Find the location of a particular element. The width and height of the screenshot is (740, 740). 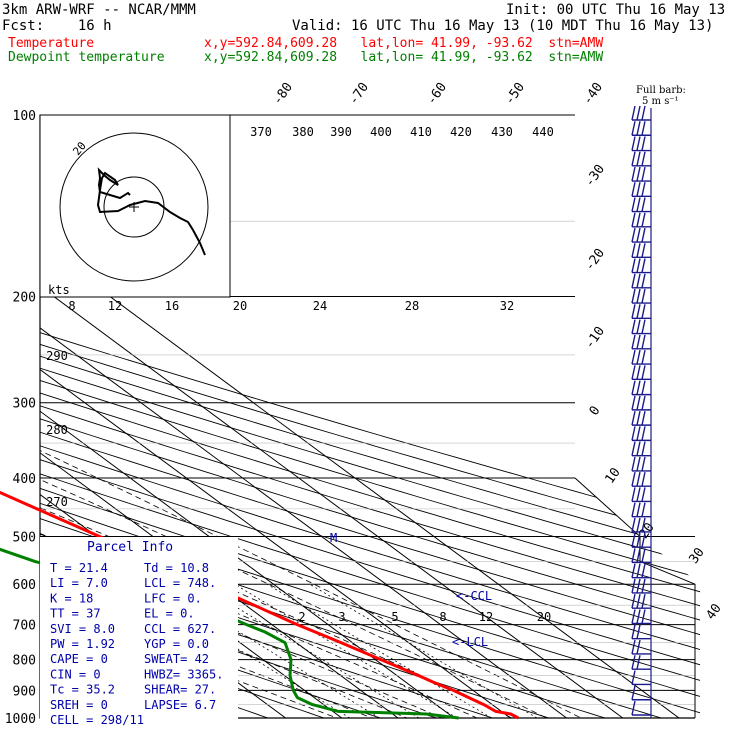

dry-adiabat-label: 380 is located at coordinates (303, 132).